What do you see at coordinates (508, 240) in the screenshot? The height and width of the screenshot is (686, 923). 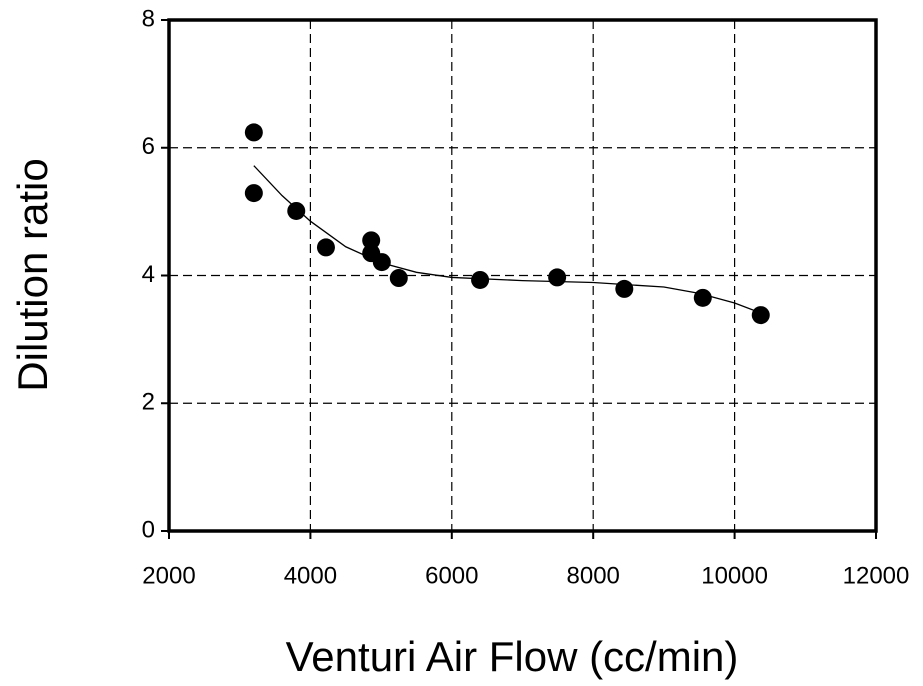 I see `fit-curve` at bounding box center [508, 240].